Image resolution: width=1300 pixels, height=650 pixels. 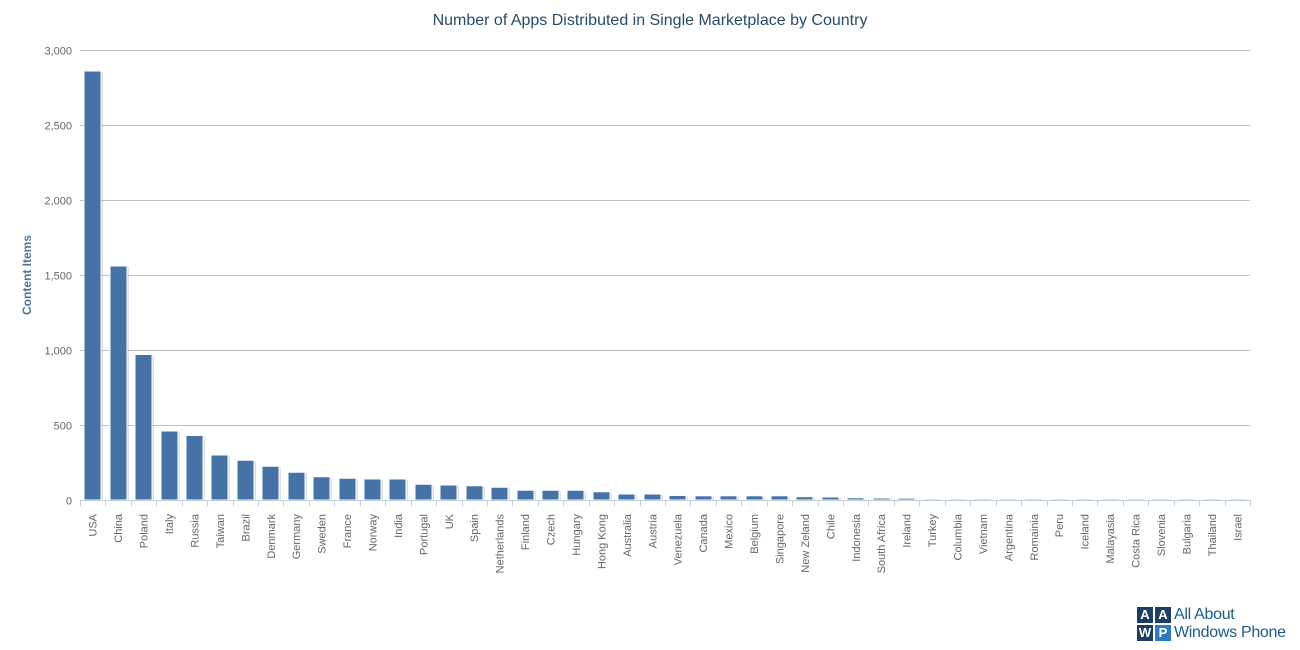 I want to click on x-tick-label: Sweden, so click(x=323, y=534).